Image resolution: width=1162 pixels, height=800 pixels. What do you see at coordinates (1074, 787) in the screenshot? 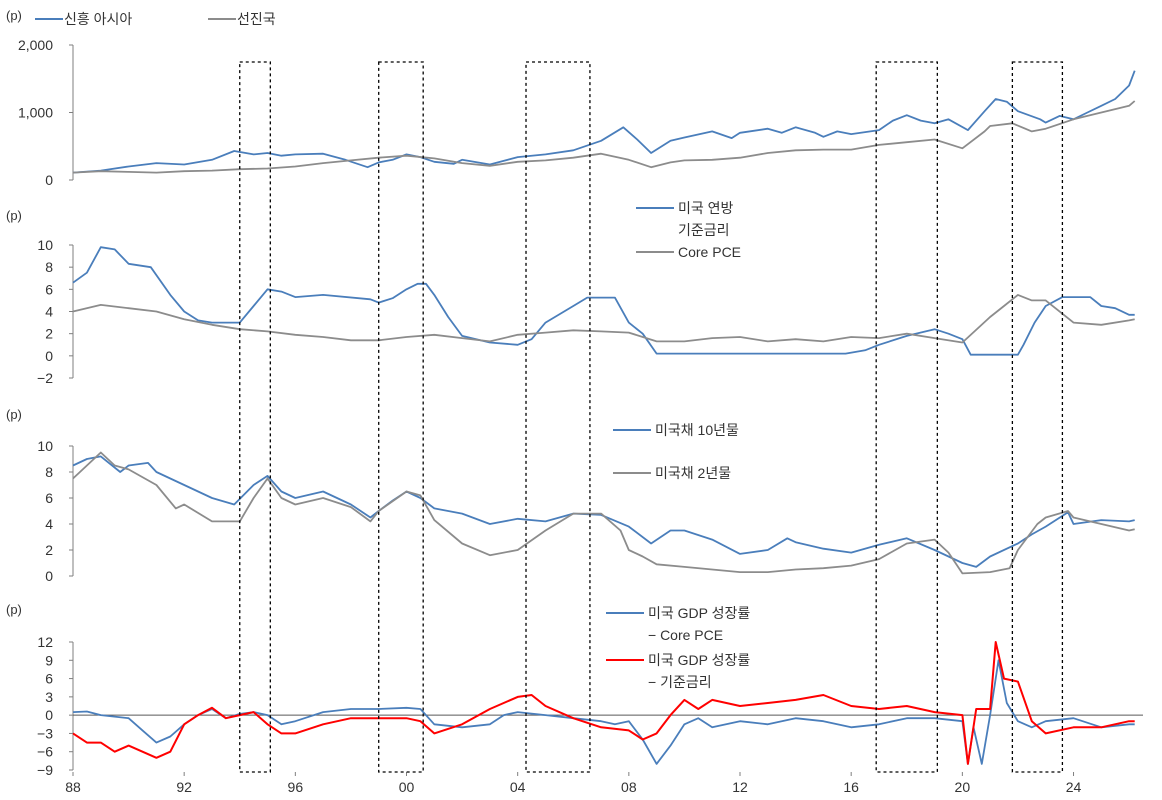
I see `x-tick-label: 24` at bounding box center [1074, 787].